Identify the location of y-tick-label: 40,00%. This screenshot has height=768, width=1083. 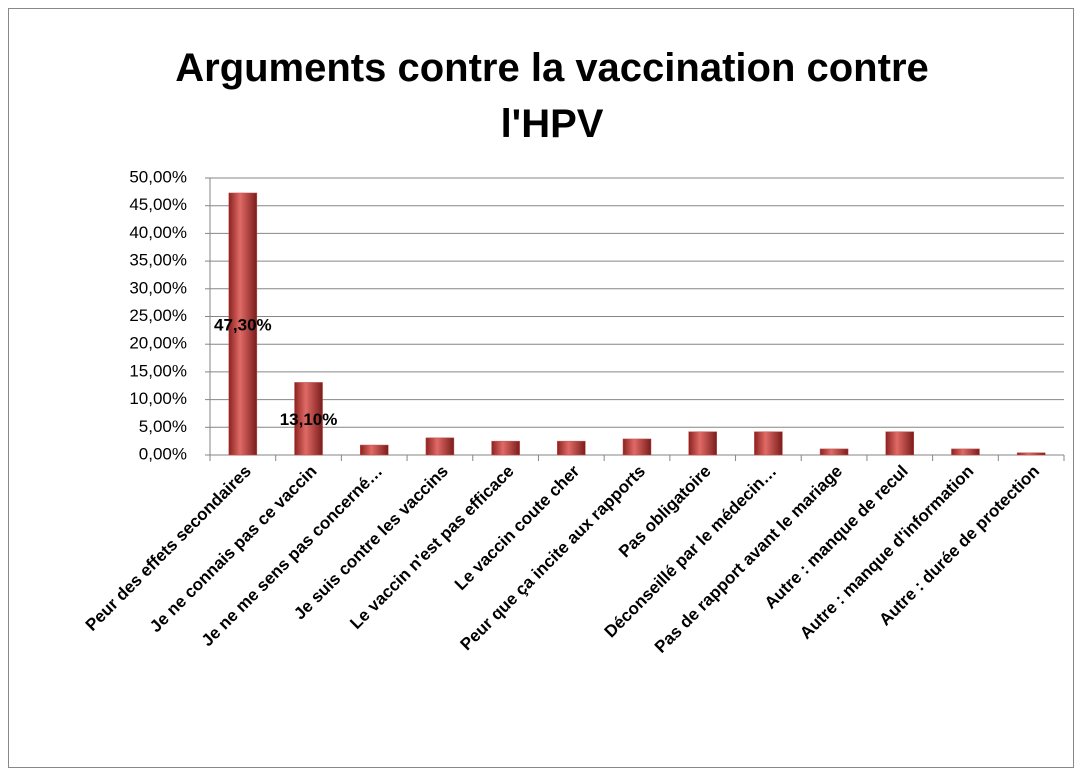
(158, 232).